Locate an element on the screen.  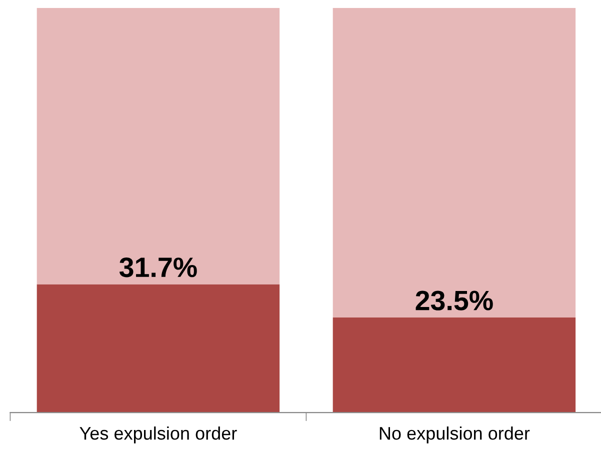
x-tick-label: Yes expulsion order is located at coordinates (158, 435).